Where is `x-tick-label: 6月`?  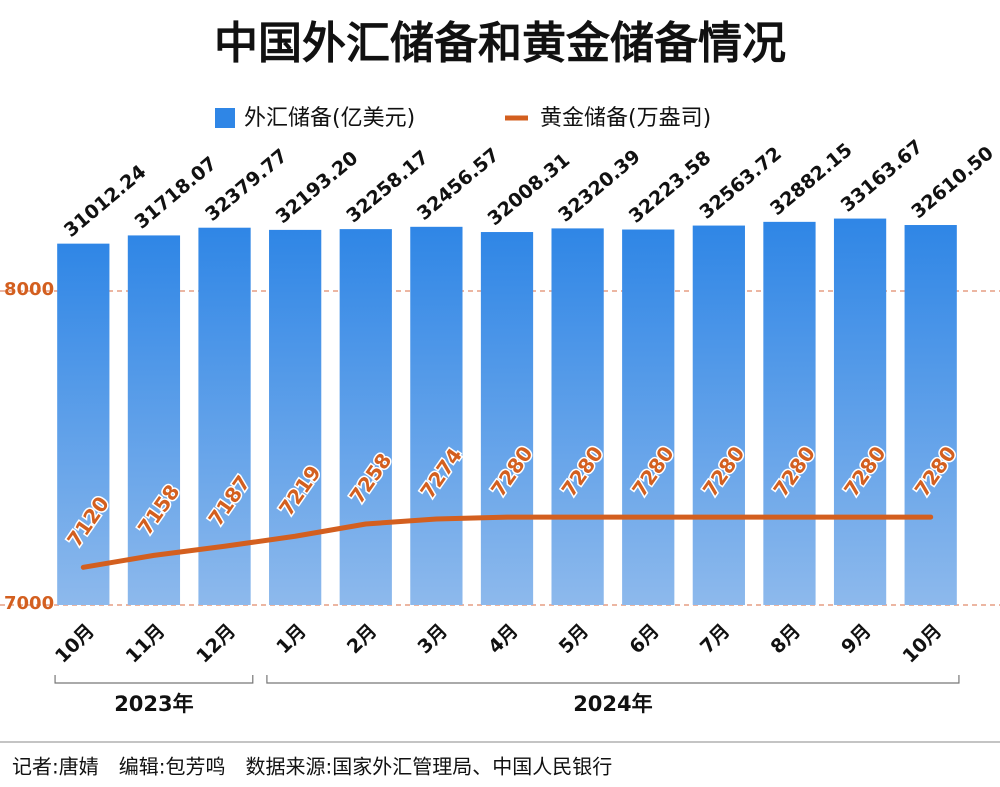 x-tick-label: 6月 is located at coordinates (644, 639).